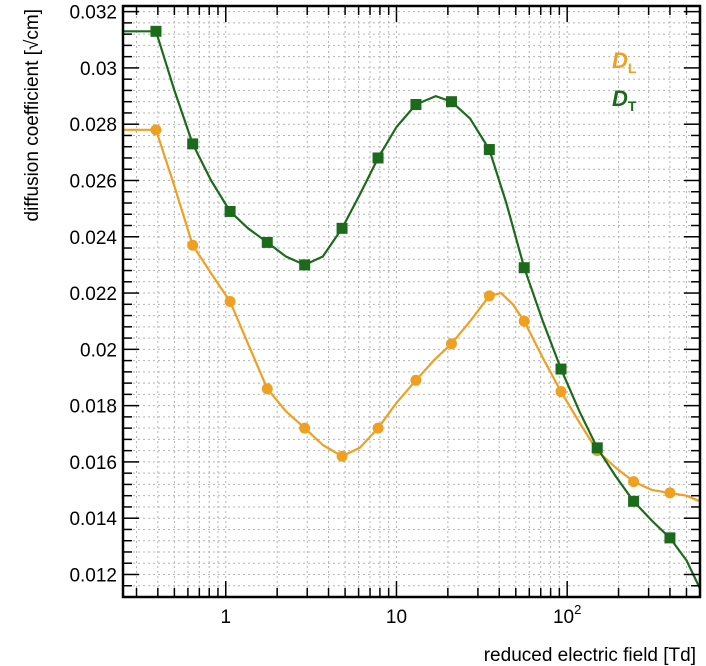 The height and width of the screenshot is (666, 706). Describe the element at coordinates (93, 13) in the screenshot. I see `y-tick-label: 0.032` at that location.